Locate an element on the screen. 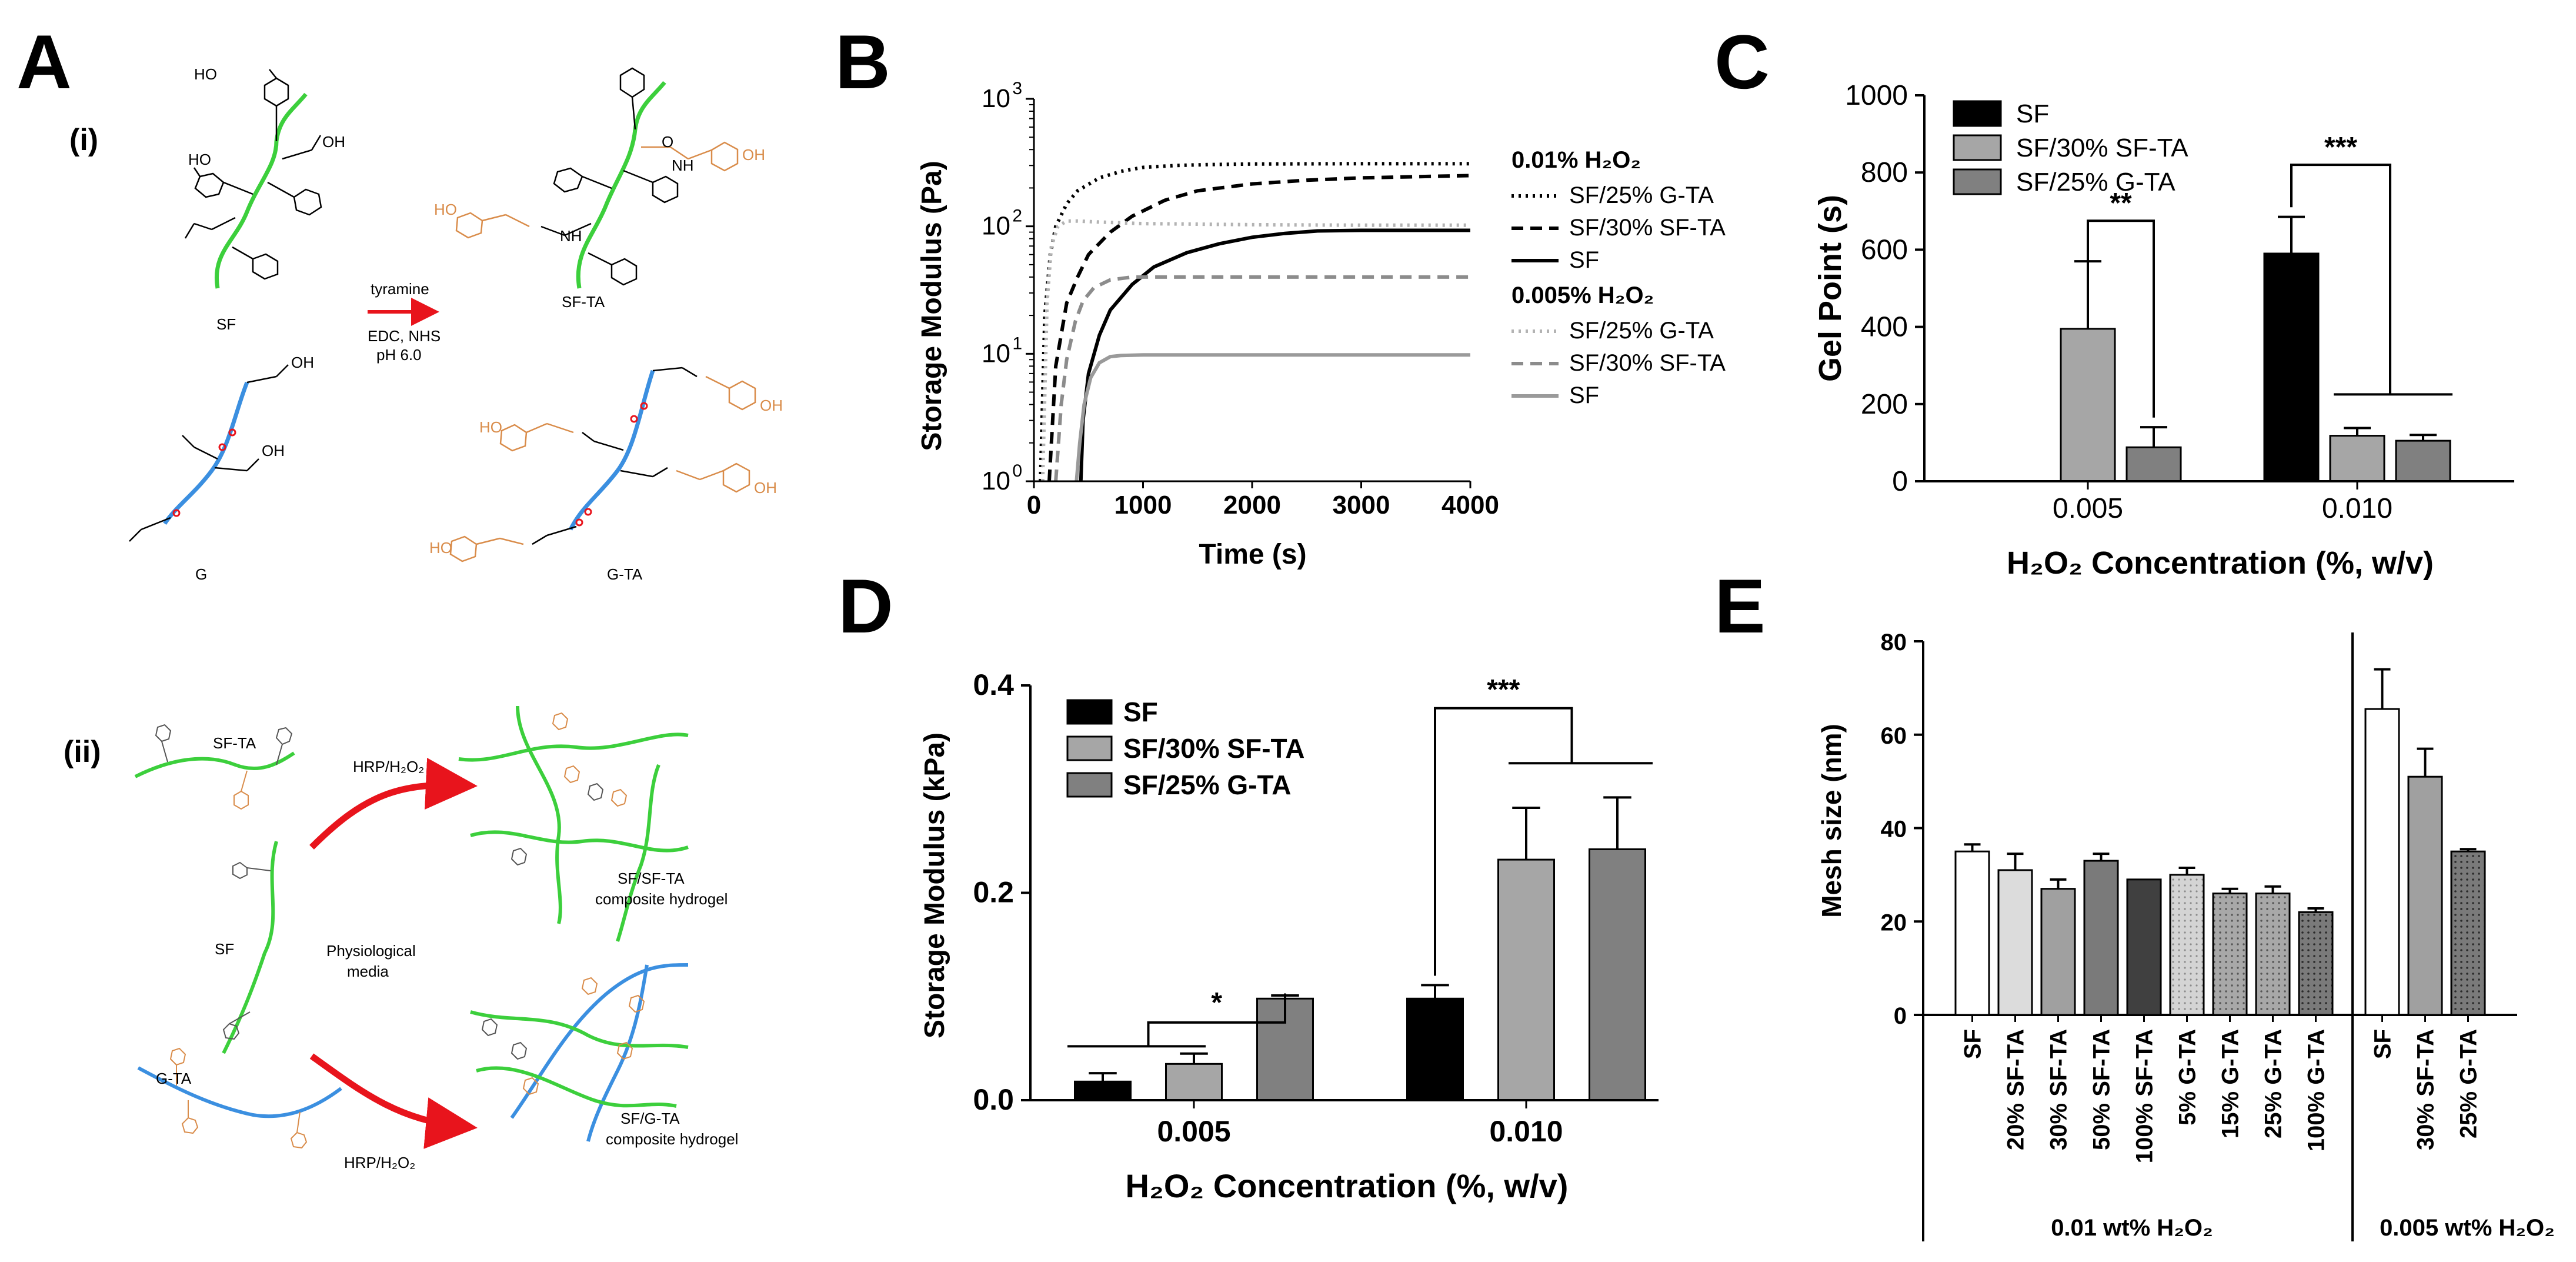 This screenshot has width=2576, height=1262. e-y-tick-label: 60 is located at coordinates (1894, 736).